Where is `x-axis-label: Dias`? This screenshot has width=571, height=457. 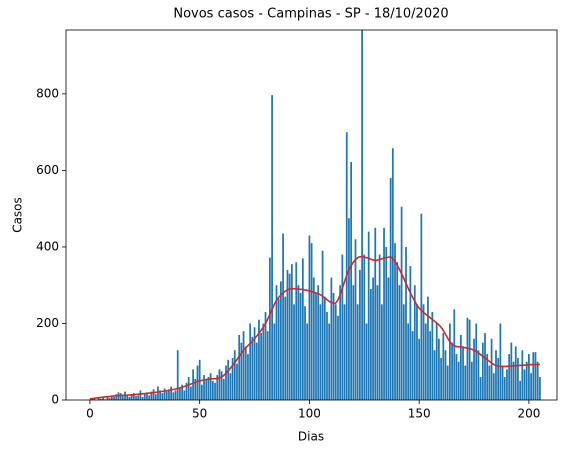 x-axis-label: Dias is located at coordinates (311, 437).